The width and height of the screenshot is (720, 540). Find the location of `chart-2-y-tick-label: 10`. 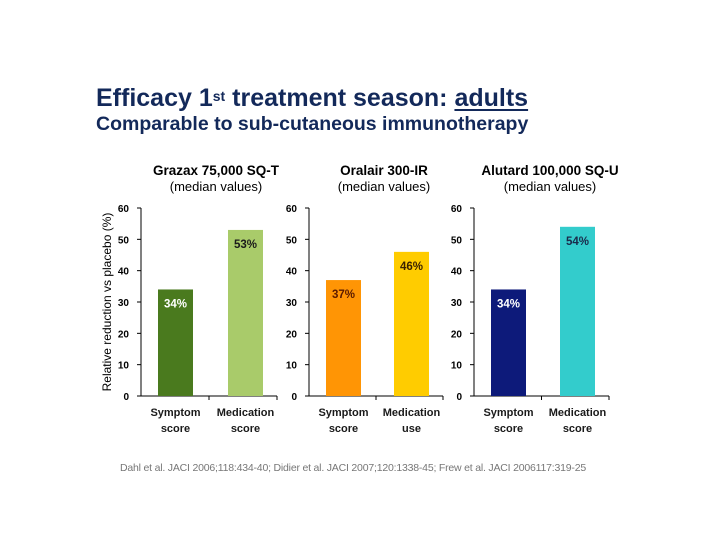

chart-2-y-tick-label: 10 is located at coordinates (292, 366).